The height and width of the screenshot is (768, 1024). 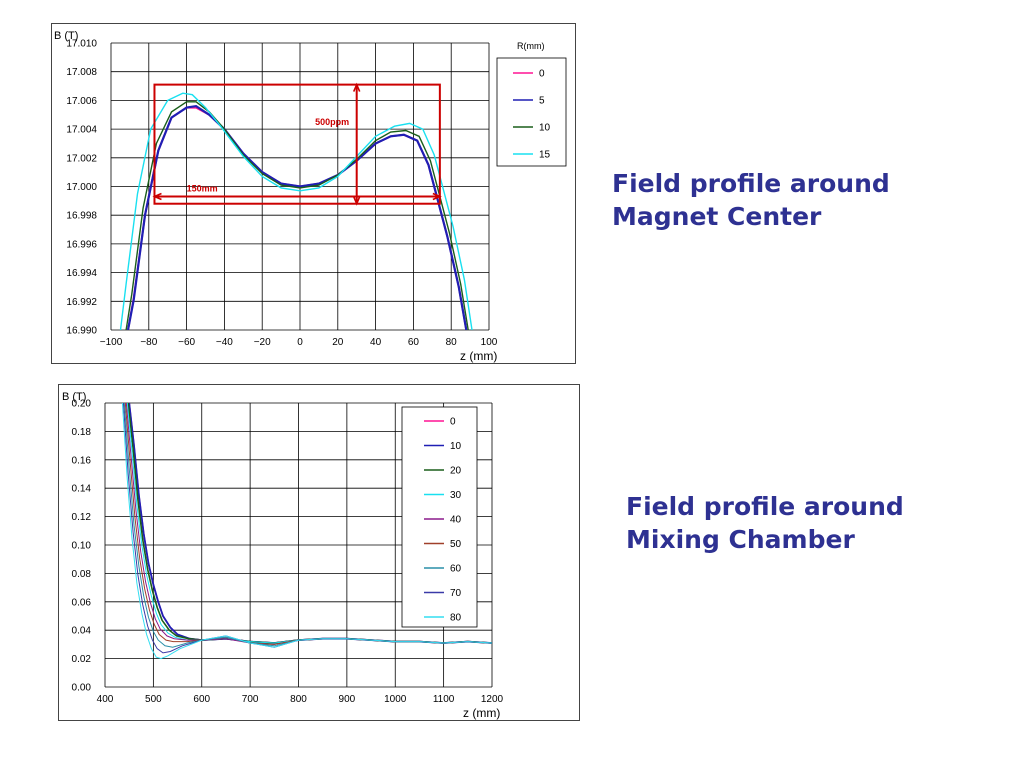 I want to click on caption-line: Magnet Center, so click(x=717, y=216).